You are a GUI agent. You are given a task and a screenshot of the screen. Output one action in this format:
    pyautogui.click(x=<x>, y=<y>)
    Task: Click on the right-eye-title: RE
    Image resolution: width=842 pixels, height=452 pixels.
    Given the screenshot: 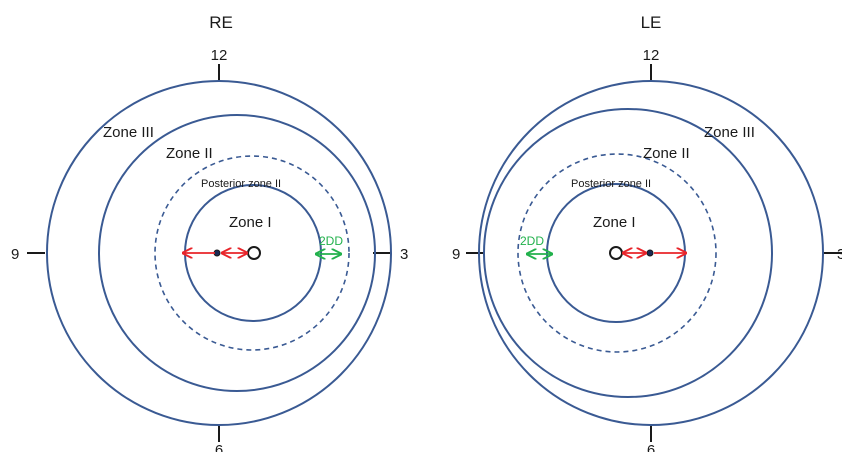 What is the action you would take?
    pyautogui.click(x=221, y=22)
    